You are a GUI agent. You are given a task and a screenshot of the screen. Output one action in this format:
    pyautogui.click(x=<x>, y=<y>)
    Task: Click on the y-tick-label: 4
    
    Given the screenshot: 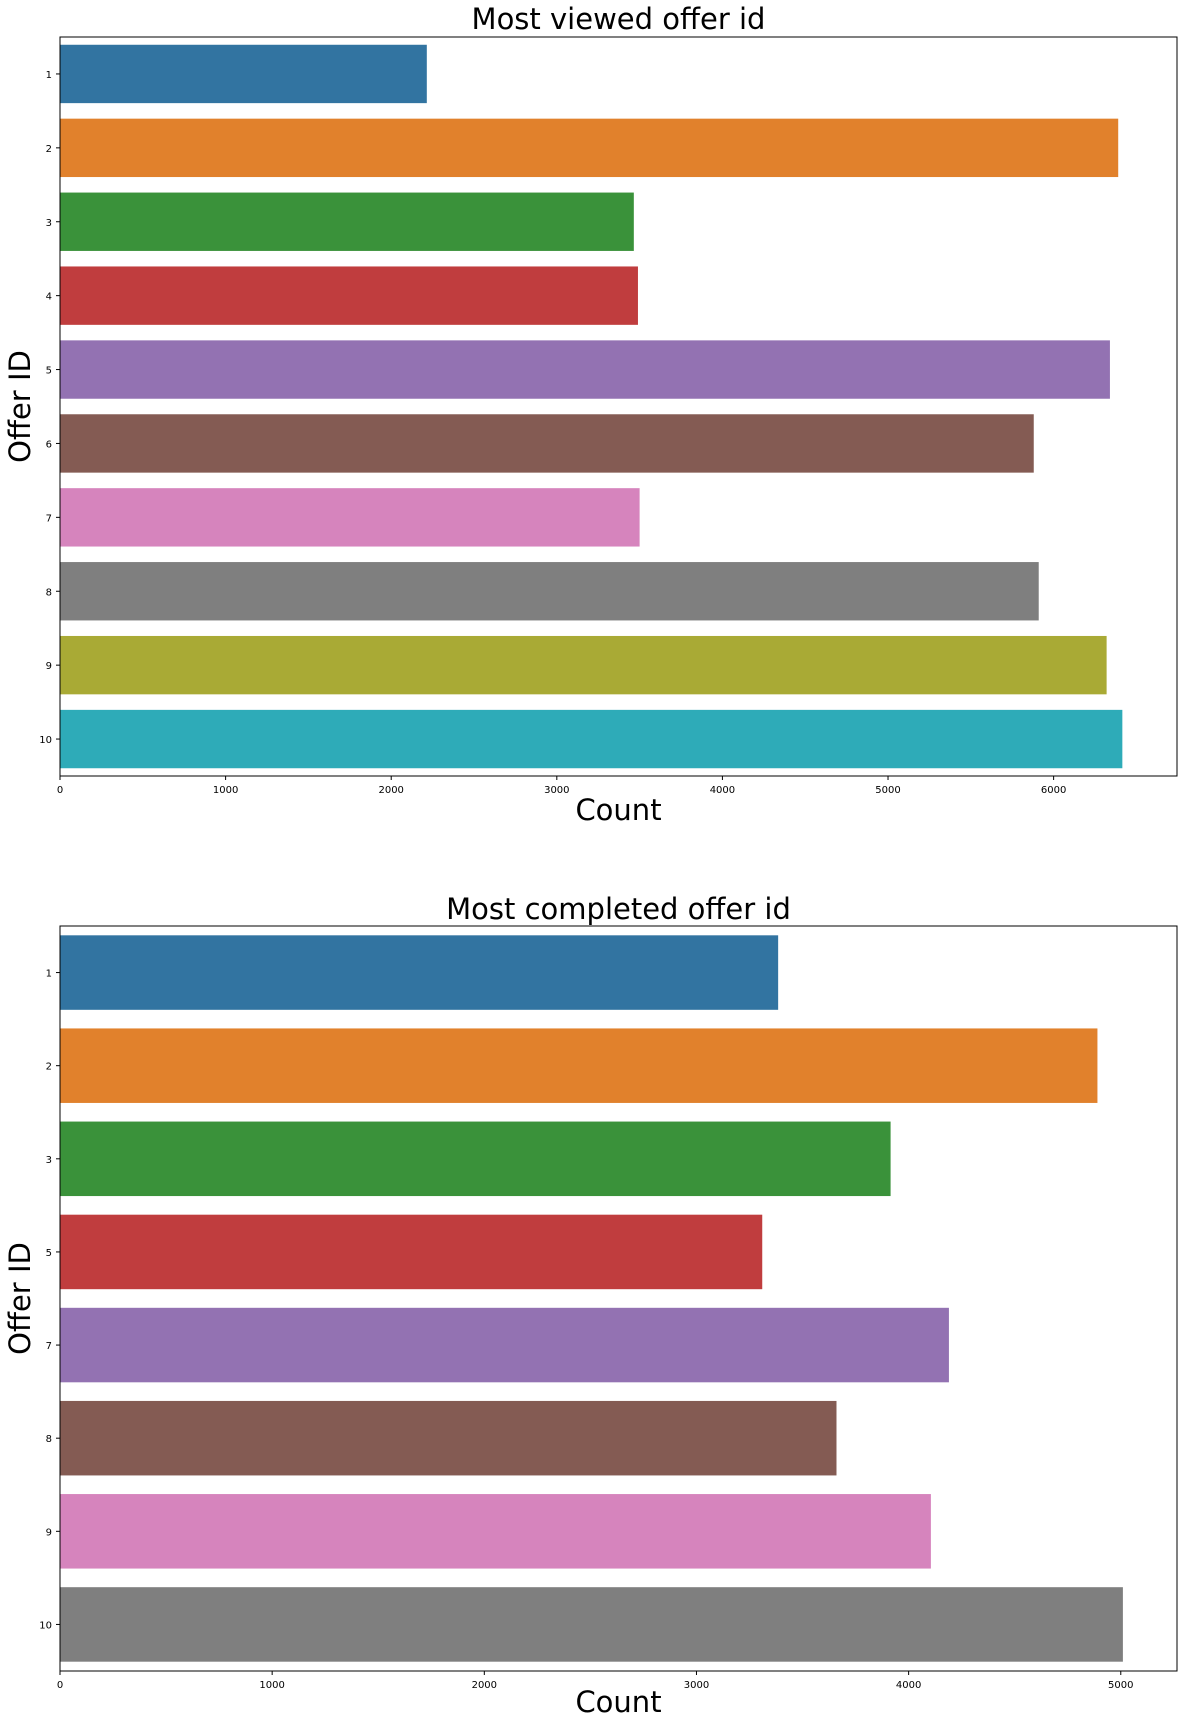 What is the action you would take?
    pyautogui.click(x=49, y=297)
    